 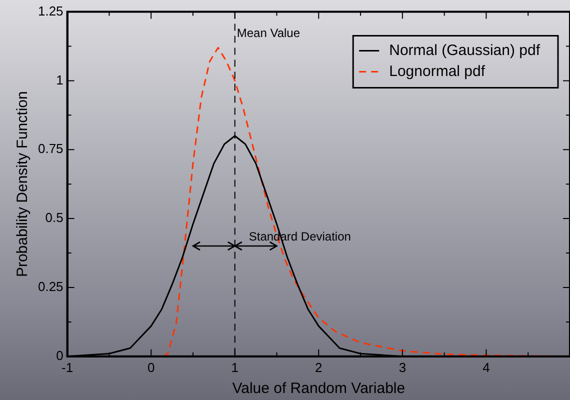 I want to click on x-tick-label: 0, so click(x=151, y=367).